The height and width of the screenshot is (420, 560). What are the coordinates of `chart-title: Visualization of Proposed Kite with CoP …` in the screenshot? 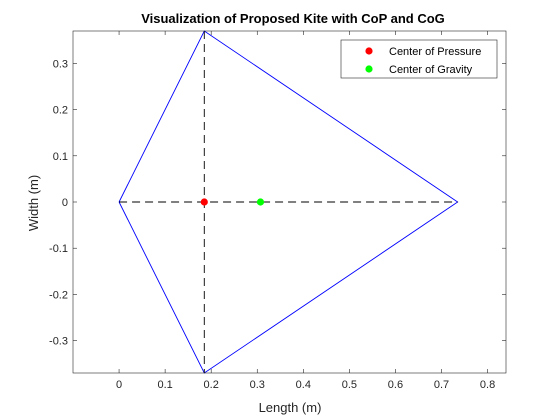 It's located at (293, 18).